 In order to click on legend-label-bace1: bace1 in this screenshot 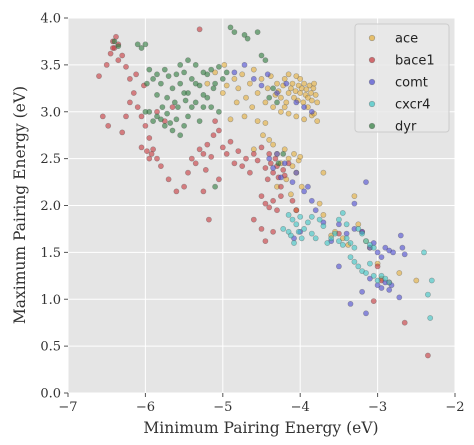, I will do `click(415, 61)`.